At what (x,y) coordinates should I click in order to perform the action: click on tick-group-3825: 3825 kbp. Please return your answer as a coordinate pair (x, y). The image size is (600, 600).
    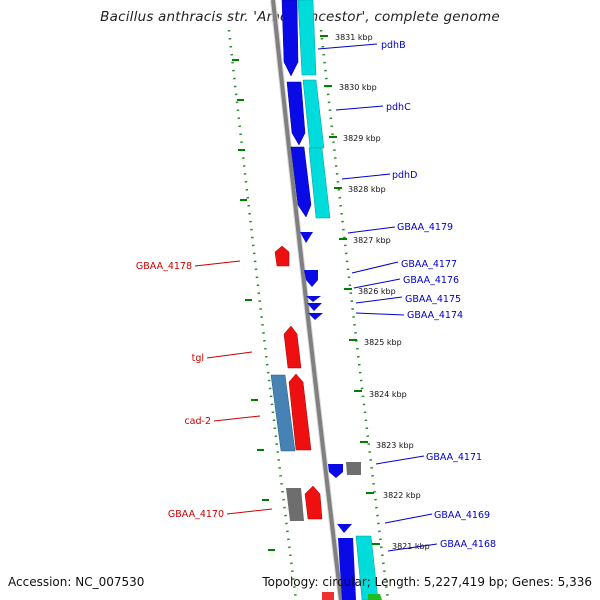
    Looking at the image, I should click on (375, 342).